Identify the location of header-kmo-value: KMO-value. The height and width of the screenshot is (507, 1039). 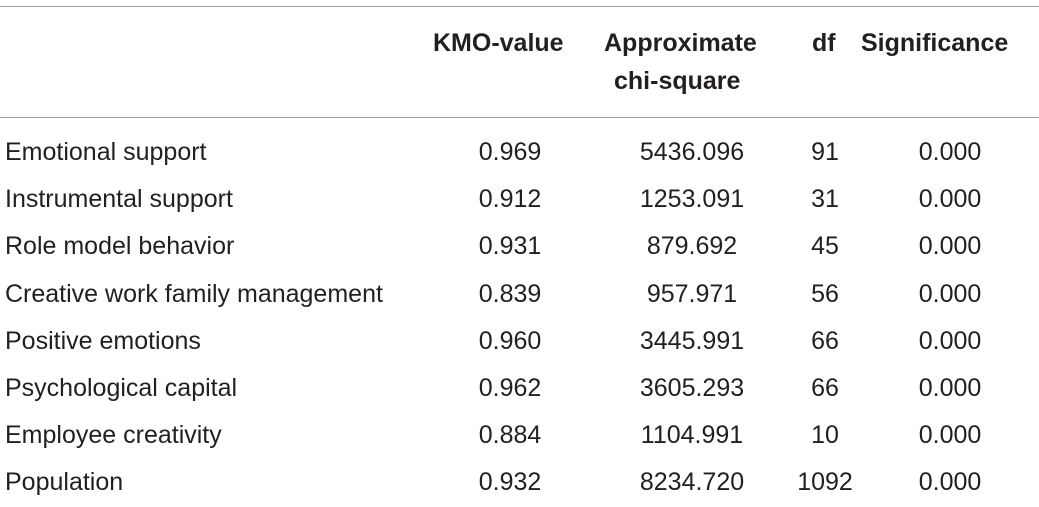
(498, 43).